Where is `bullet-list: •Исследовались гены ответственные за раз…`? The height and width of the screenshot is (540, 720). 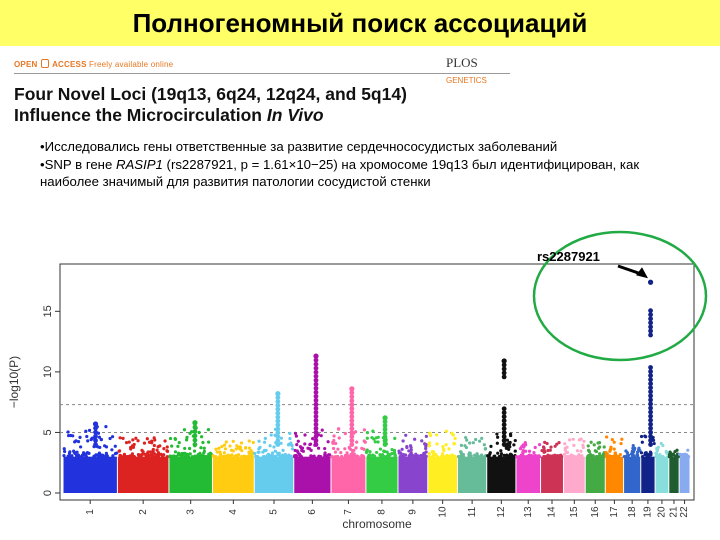
bullet-list: •Исследовались гены ответственные за раз… is located at coordinates (340, 164).